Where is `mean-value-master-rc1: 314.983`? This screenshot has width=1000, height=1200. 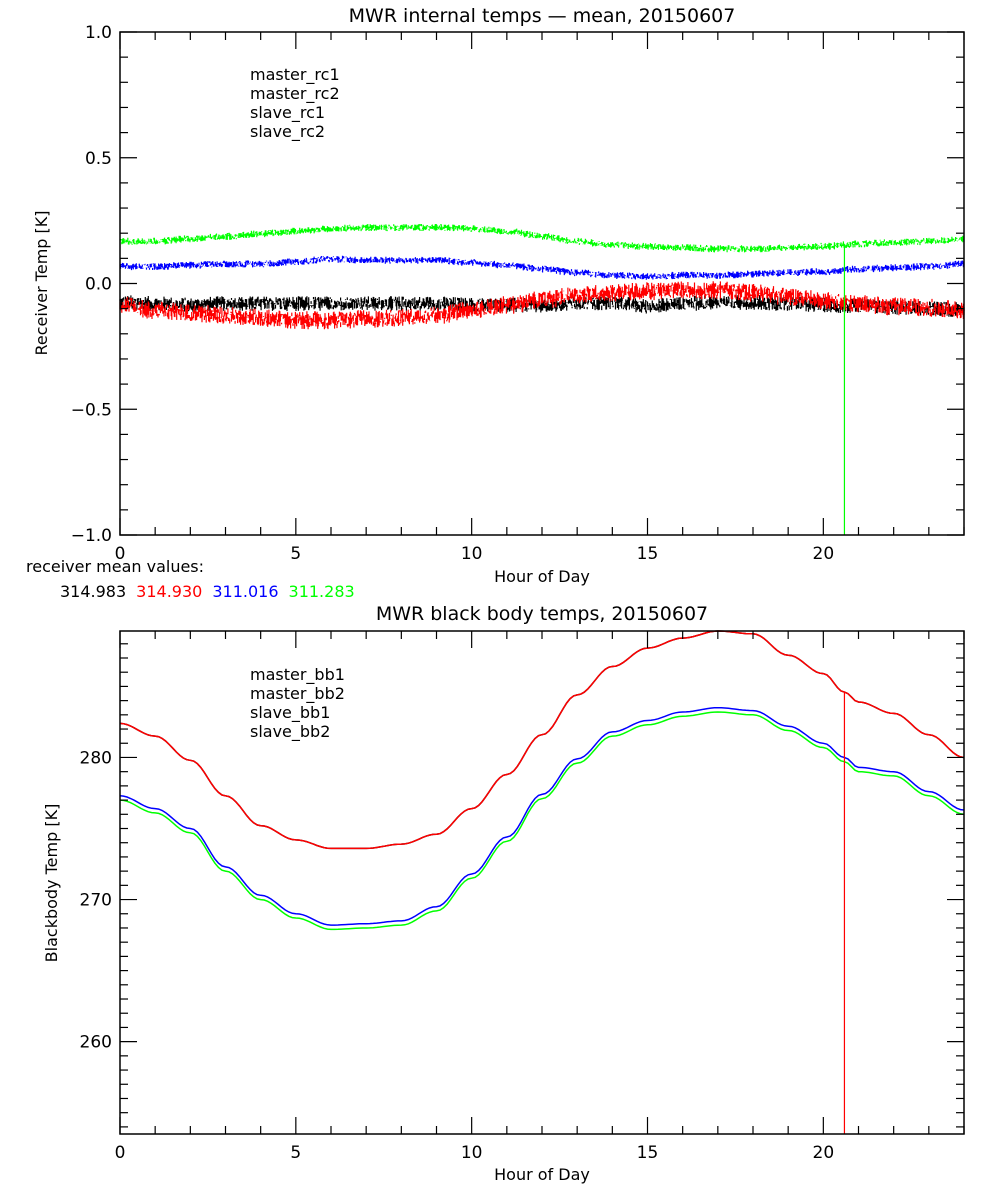
mean-value-master-rc1: 314.983 is located at coordinates (93, 591).